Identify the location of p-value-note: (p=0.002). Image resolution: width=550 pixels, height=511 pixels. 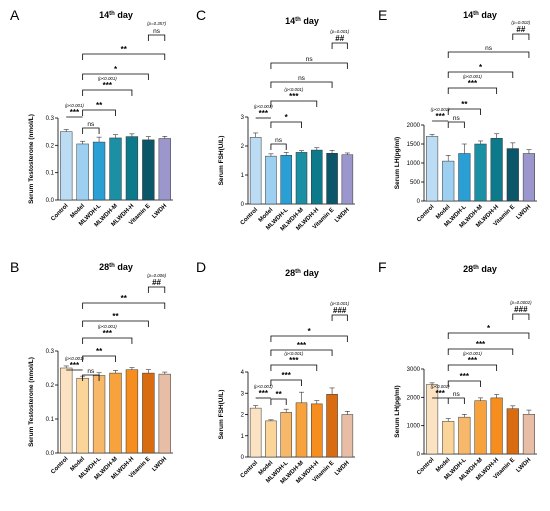
(520, 22).